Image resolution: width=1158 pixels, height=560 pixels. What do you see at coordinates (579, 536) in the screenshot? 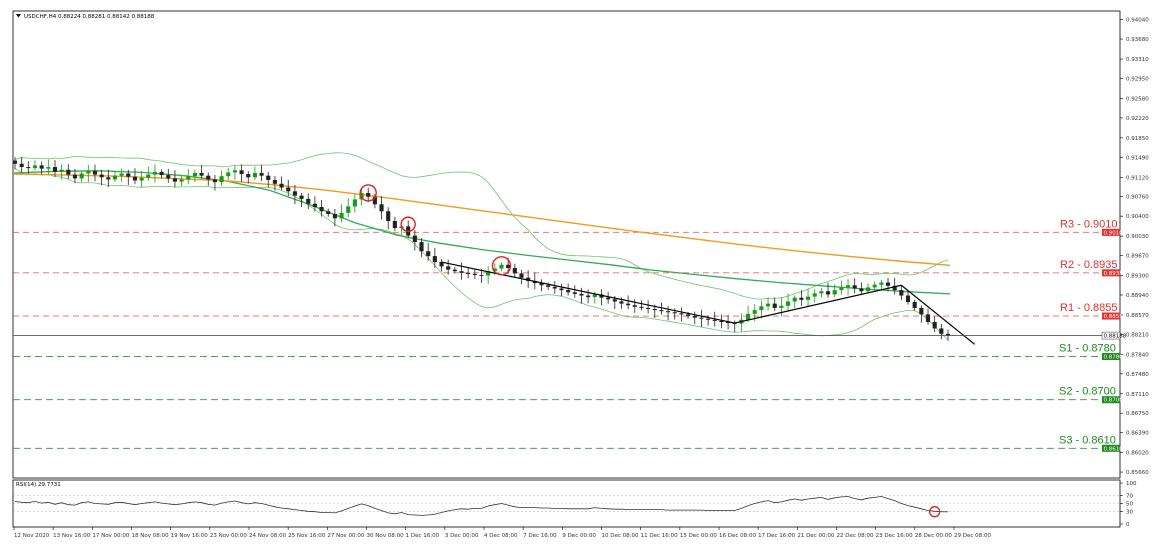
I see `x-tick-label: 9 Dec 00:00` at bounding box center [579, 536].